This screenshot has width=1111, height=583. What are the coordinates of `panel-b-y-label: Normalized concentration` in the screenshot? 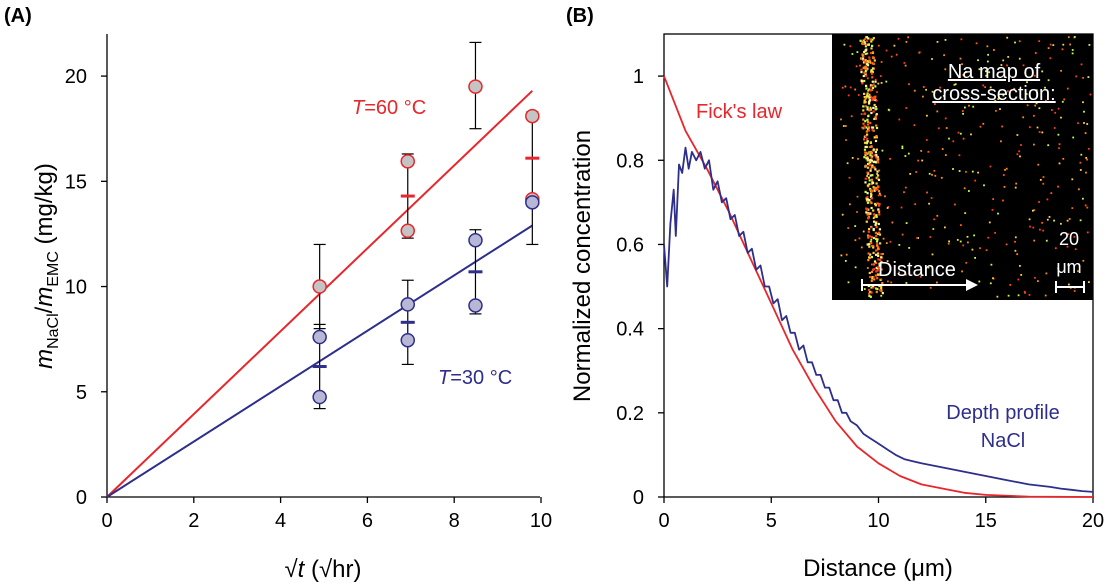 It's located at (582, 266).